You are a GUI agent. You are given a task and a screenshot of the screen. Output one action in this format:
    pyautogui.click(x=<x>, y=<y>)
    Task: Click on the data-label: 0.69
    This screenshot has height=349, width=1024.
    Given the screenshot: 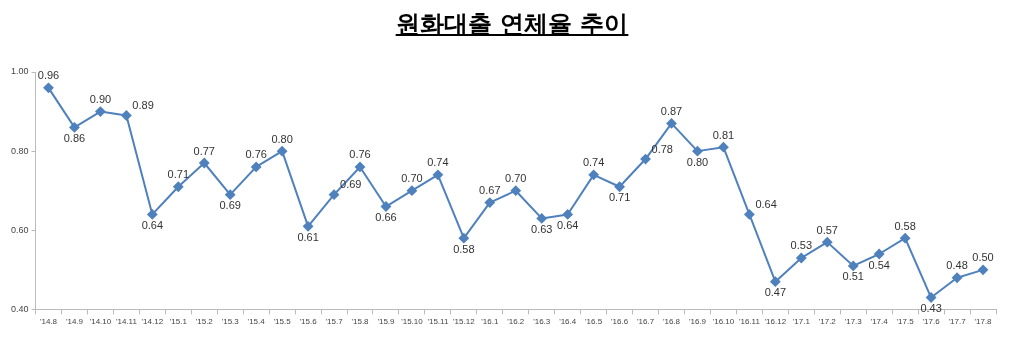 What is the action you would take?
    pyautogui.click(x=230, y=205)
    